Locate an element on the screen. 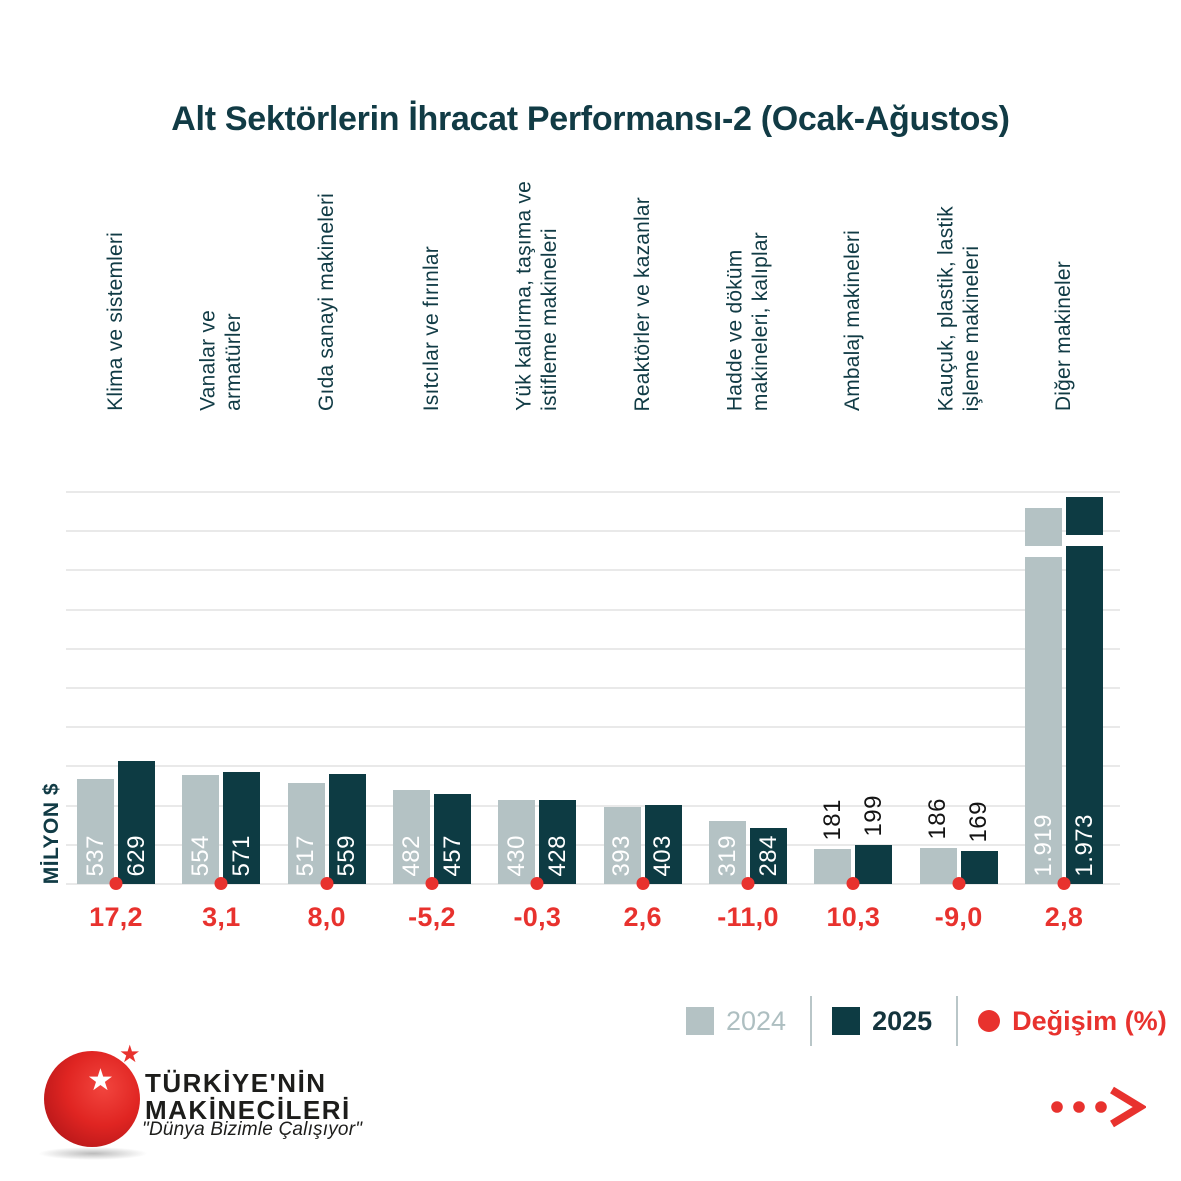  bar-2024-4: 482 is located at coordinates (411, 837).